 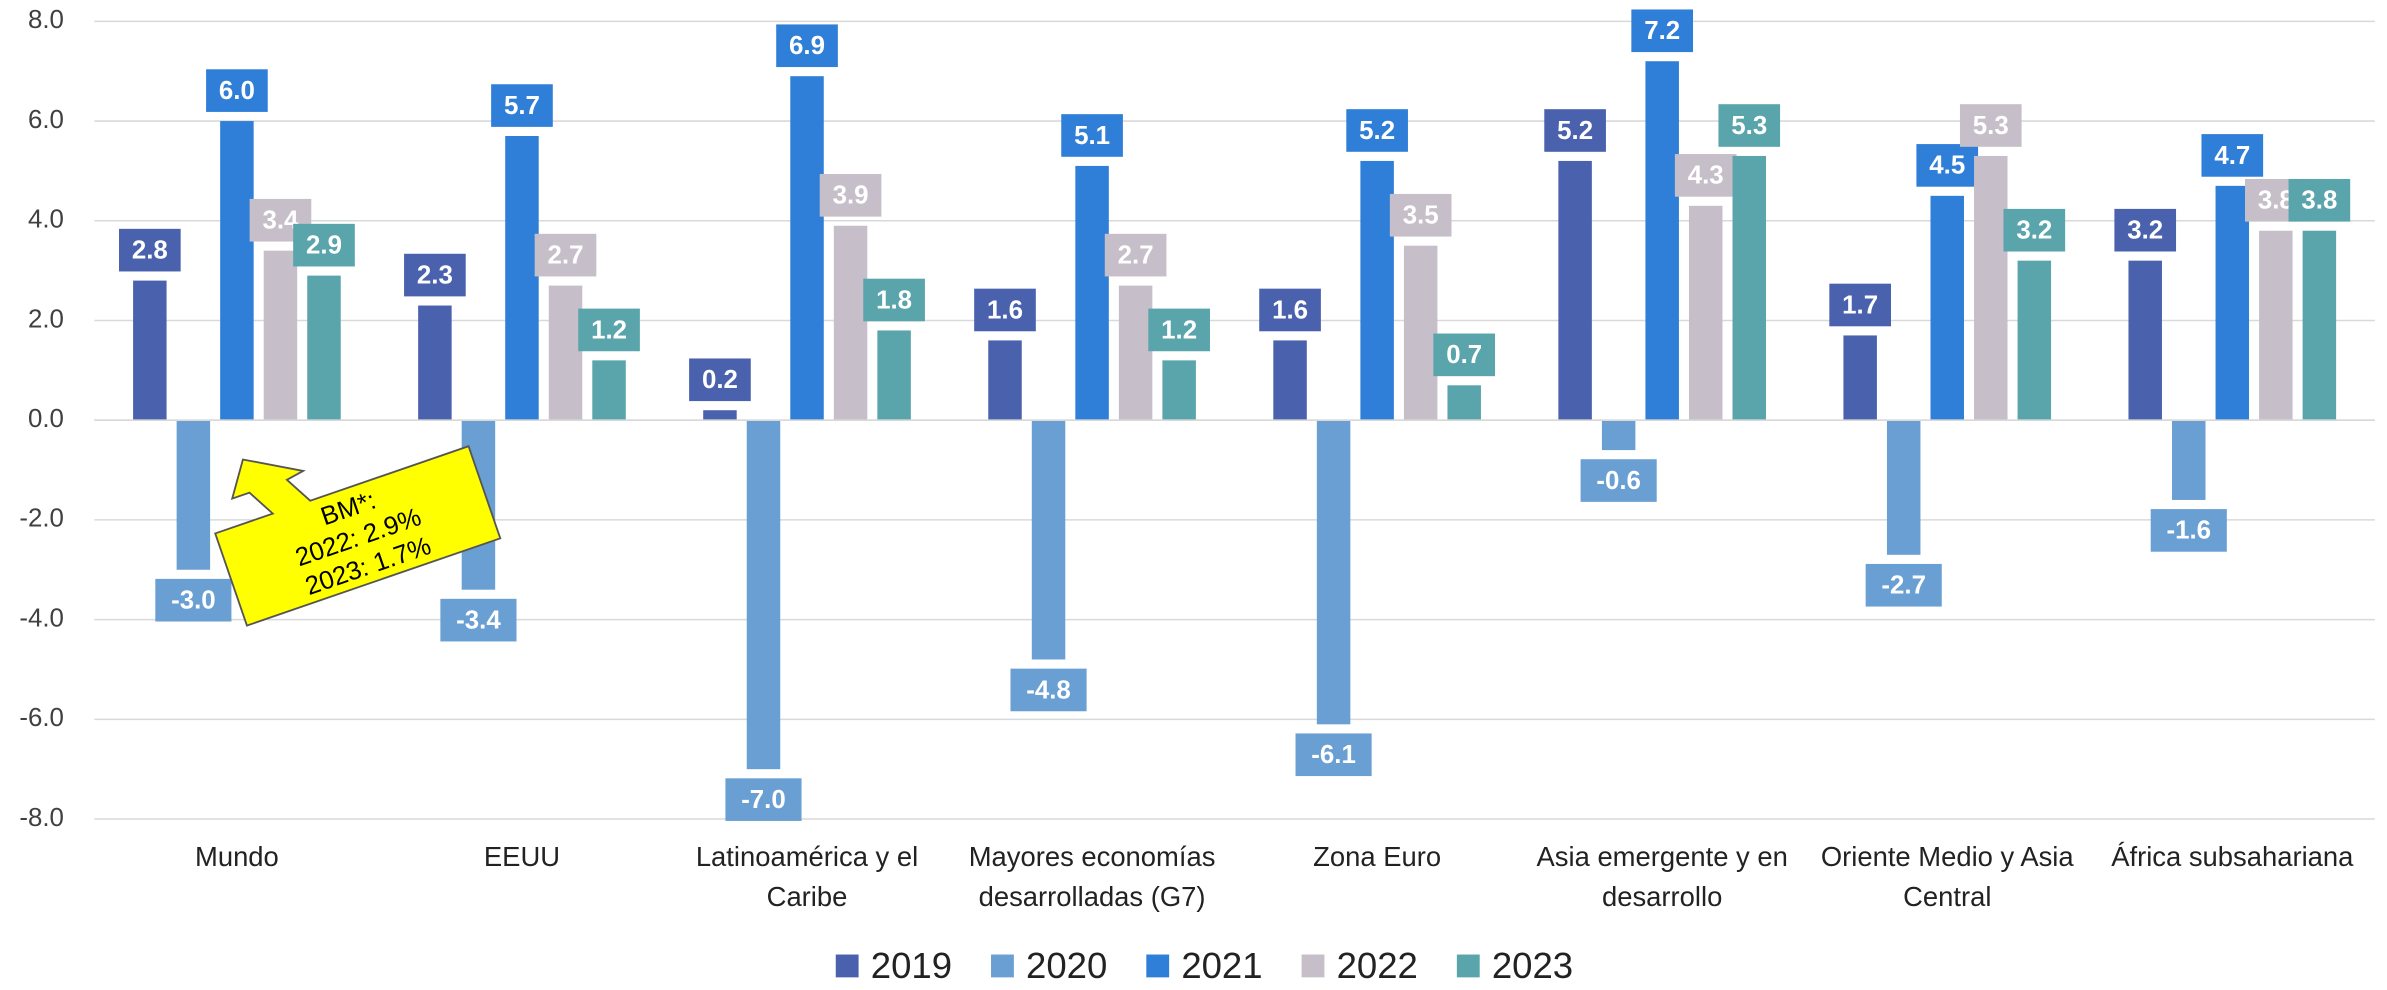 I want to click on y-tick-label: -6.0, so click(x=41, y=718).